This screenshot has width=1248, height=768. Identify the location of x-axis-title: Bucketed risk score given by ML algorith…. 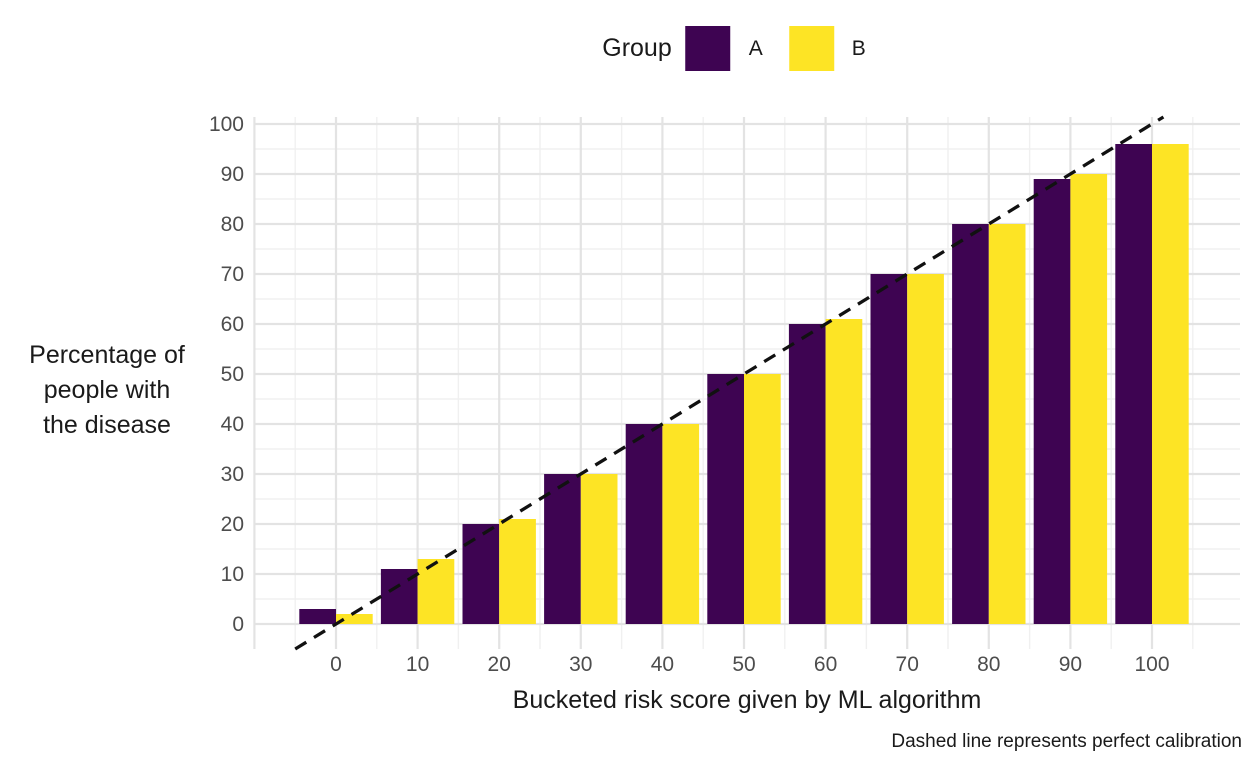
(747, 700).